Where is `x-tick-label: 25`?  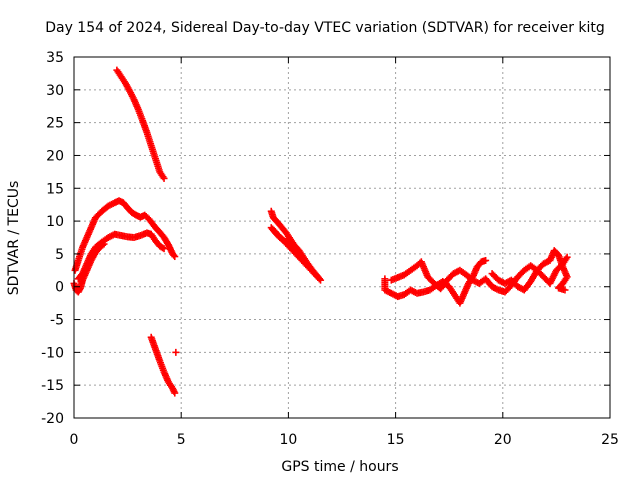 x-tick-label: 25 is located at coordinates (610, 440).